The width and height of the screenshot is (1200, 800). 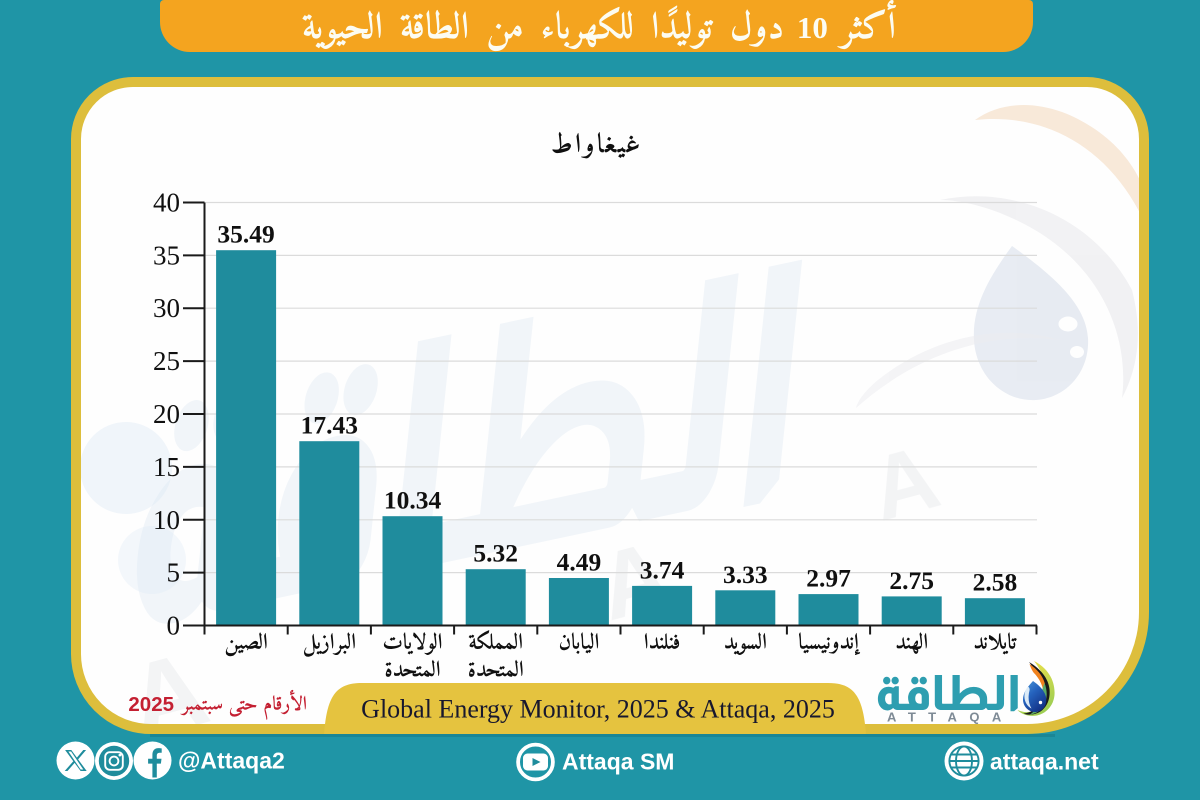 I want to click on svg-text: 40, so click(x=166, y=203).